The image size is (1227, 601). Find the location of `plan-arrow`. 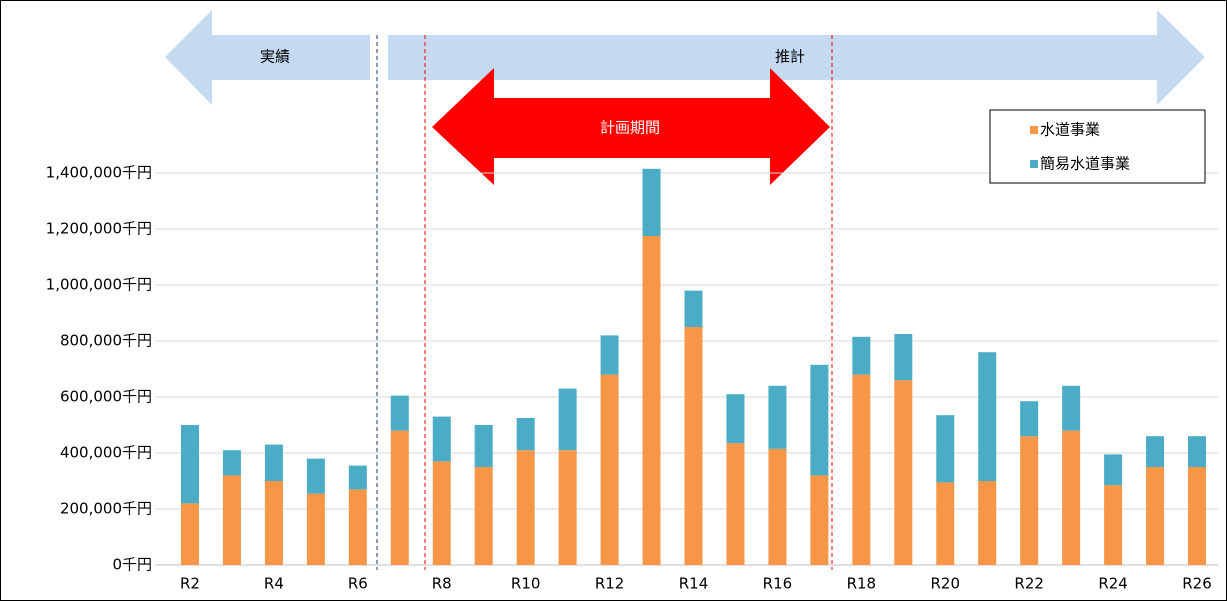

plan-arrow is located at coordinates (631, 126).